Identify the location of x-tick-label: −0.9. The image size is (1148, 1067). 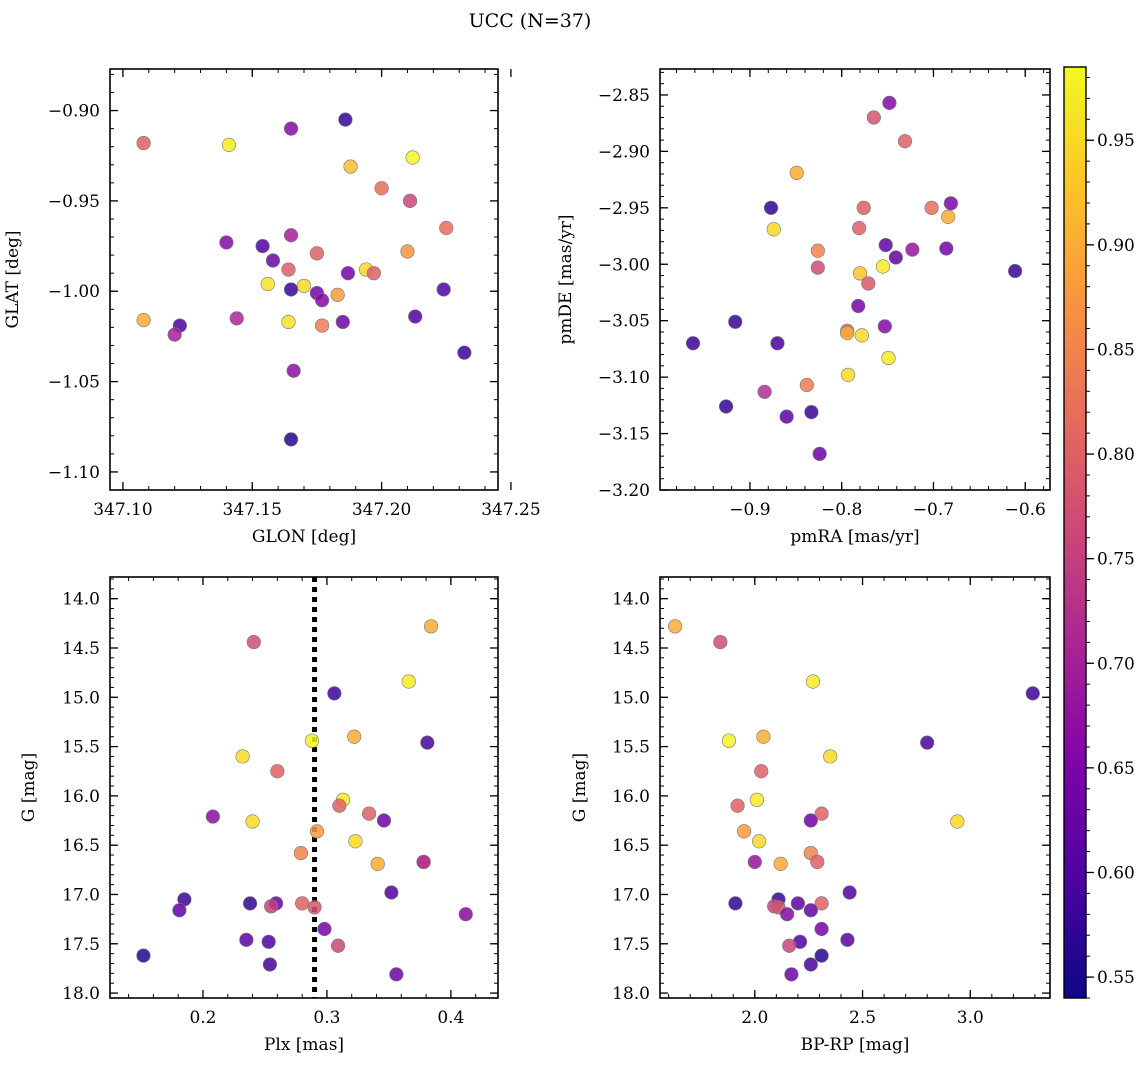
(749, 510).